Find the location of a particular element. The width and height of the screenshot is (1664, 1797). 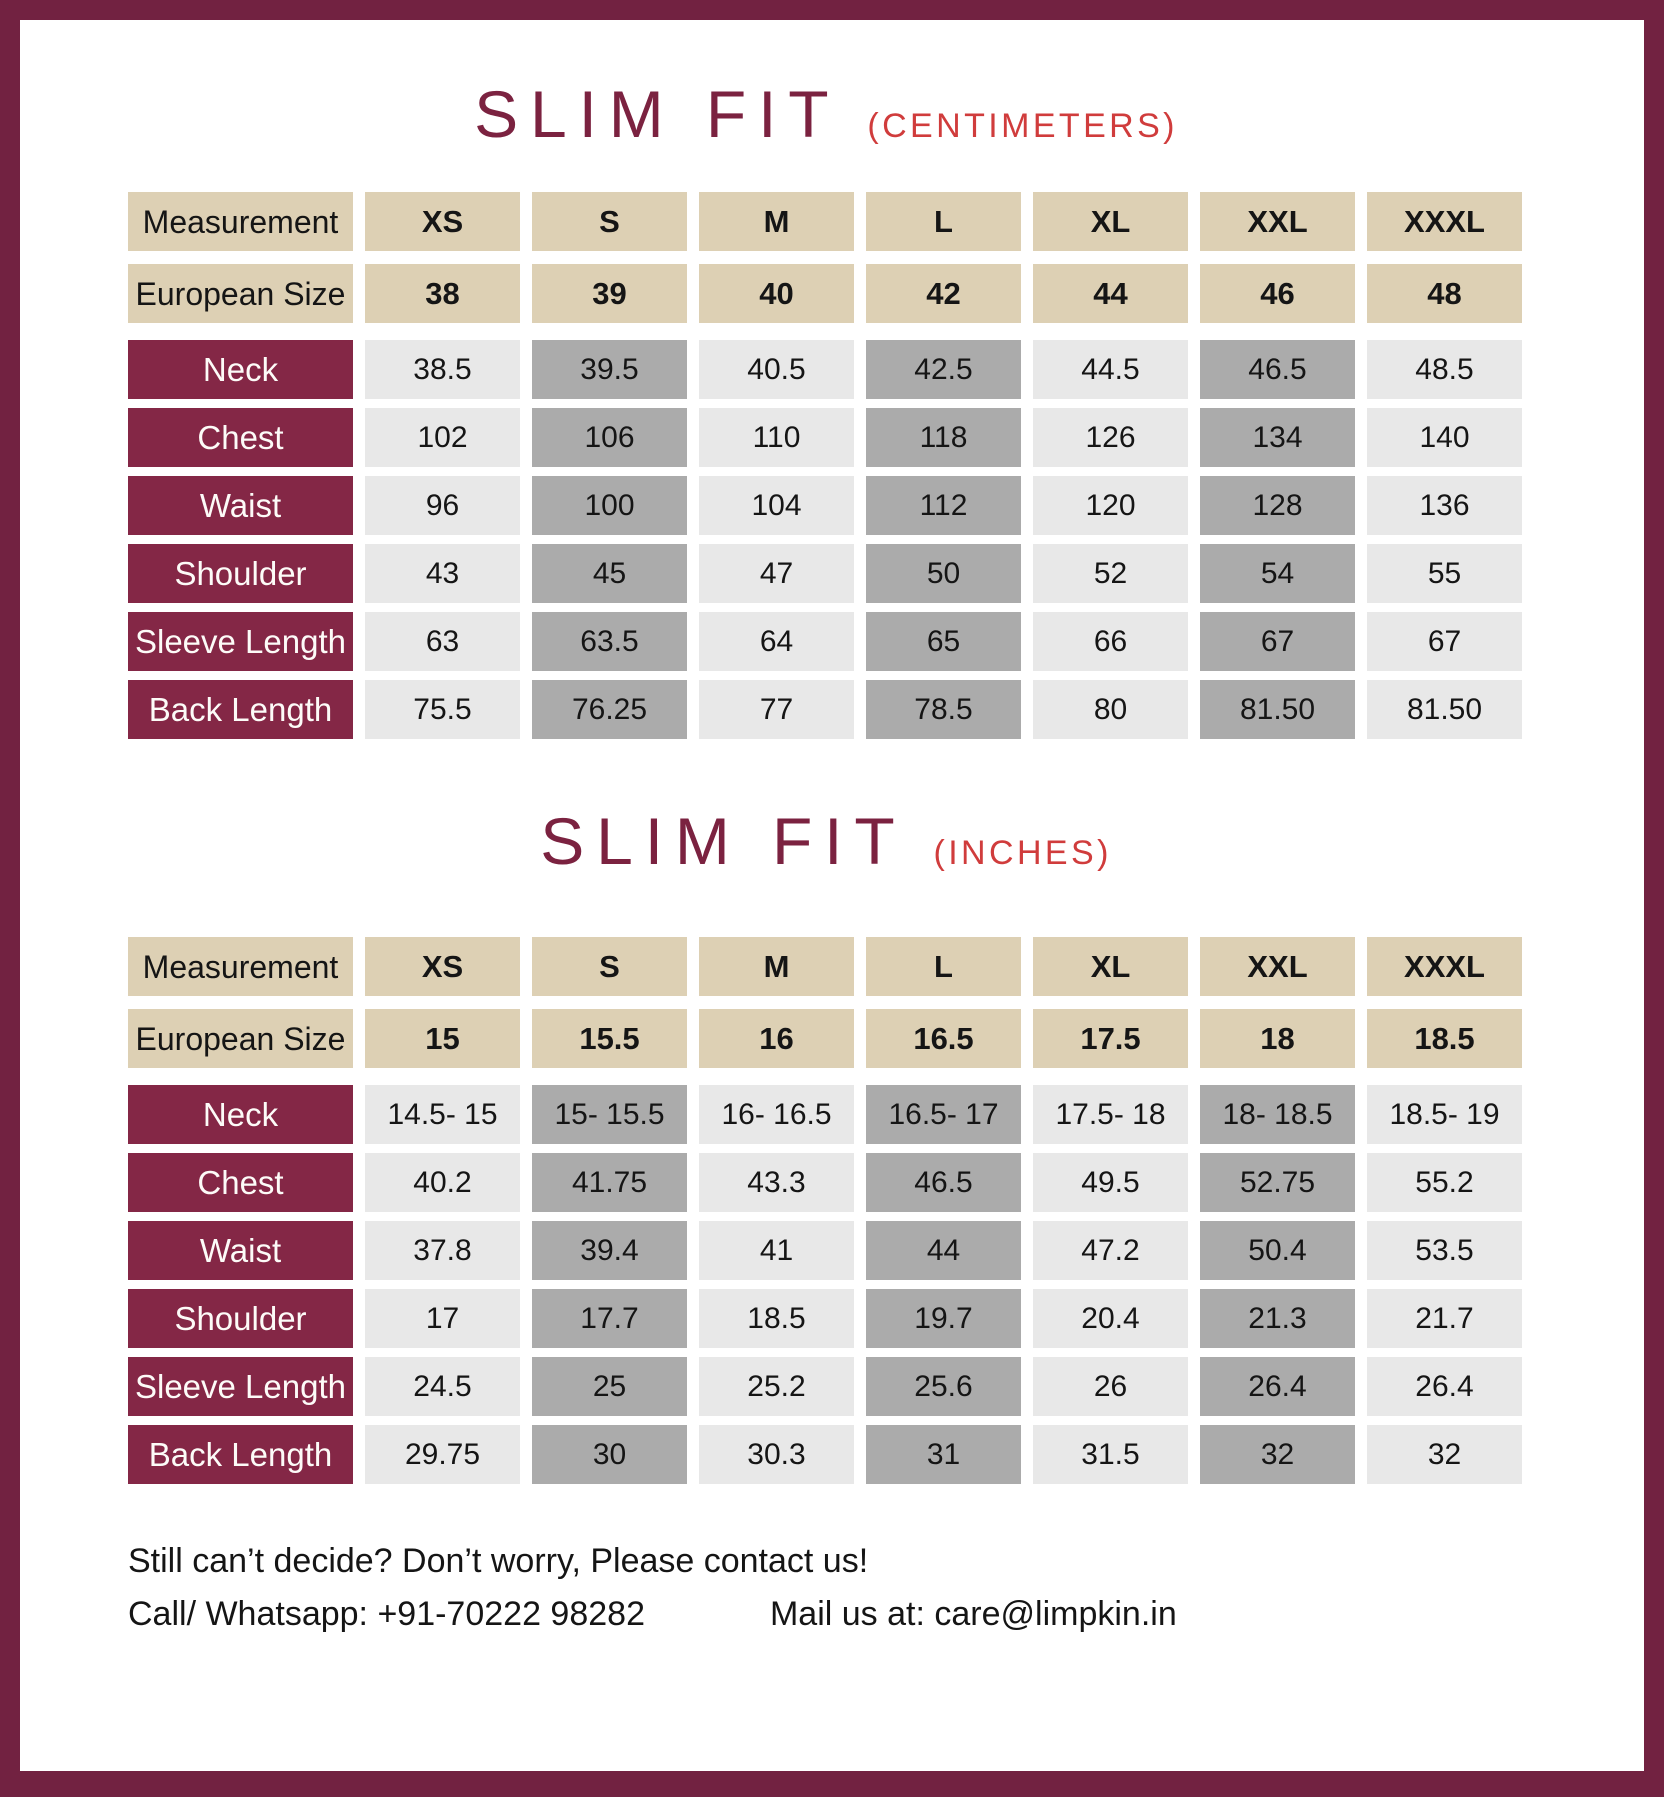

value-cell: 47 is located at coordinates (776, 573).